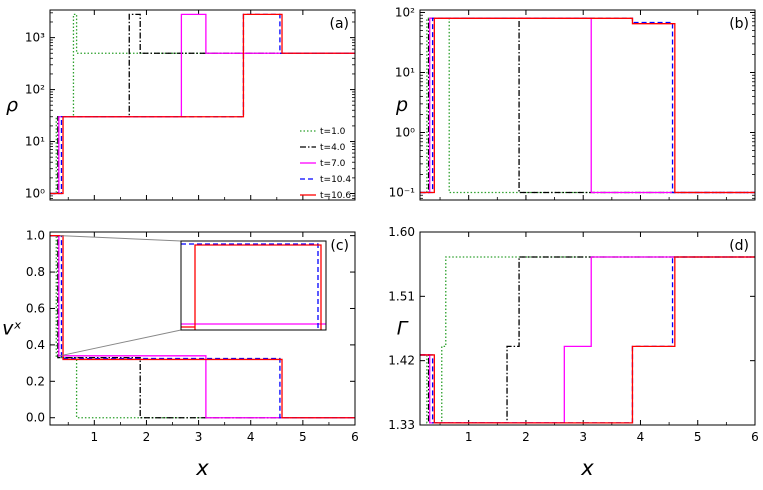 This screenshot has height=490, width=763. I want to click on y-tick-label: 1.51, so click(401, 296).